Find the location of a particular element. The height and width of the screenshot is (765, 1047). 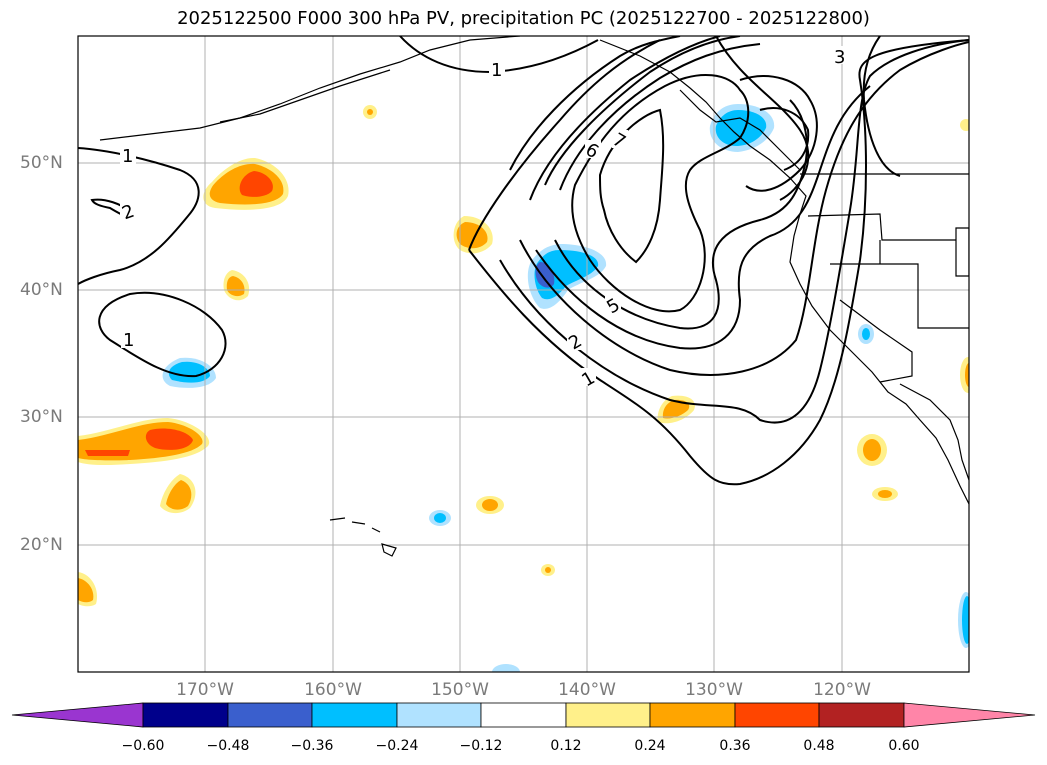

colorbar-tick-label: −0.36 is located at coordinates (312, 746).